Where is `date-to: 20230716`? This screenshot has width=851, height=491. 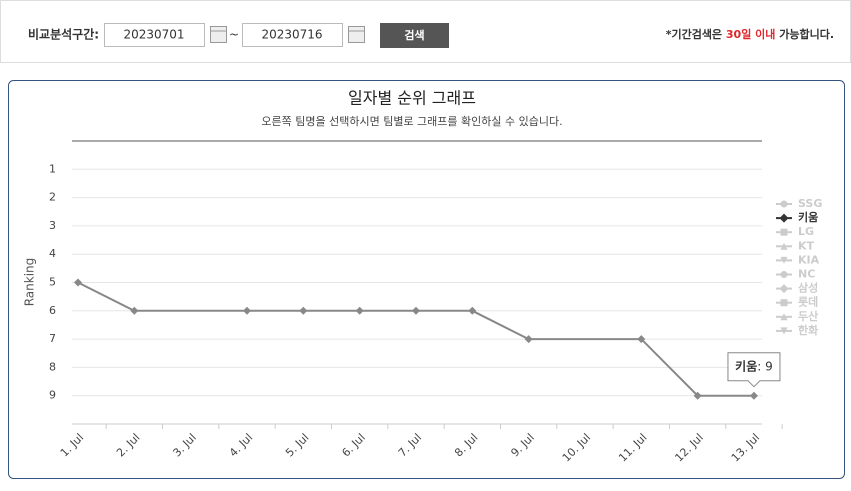 date-to: 20230716 is located at coordinates (291, 35).